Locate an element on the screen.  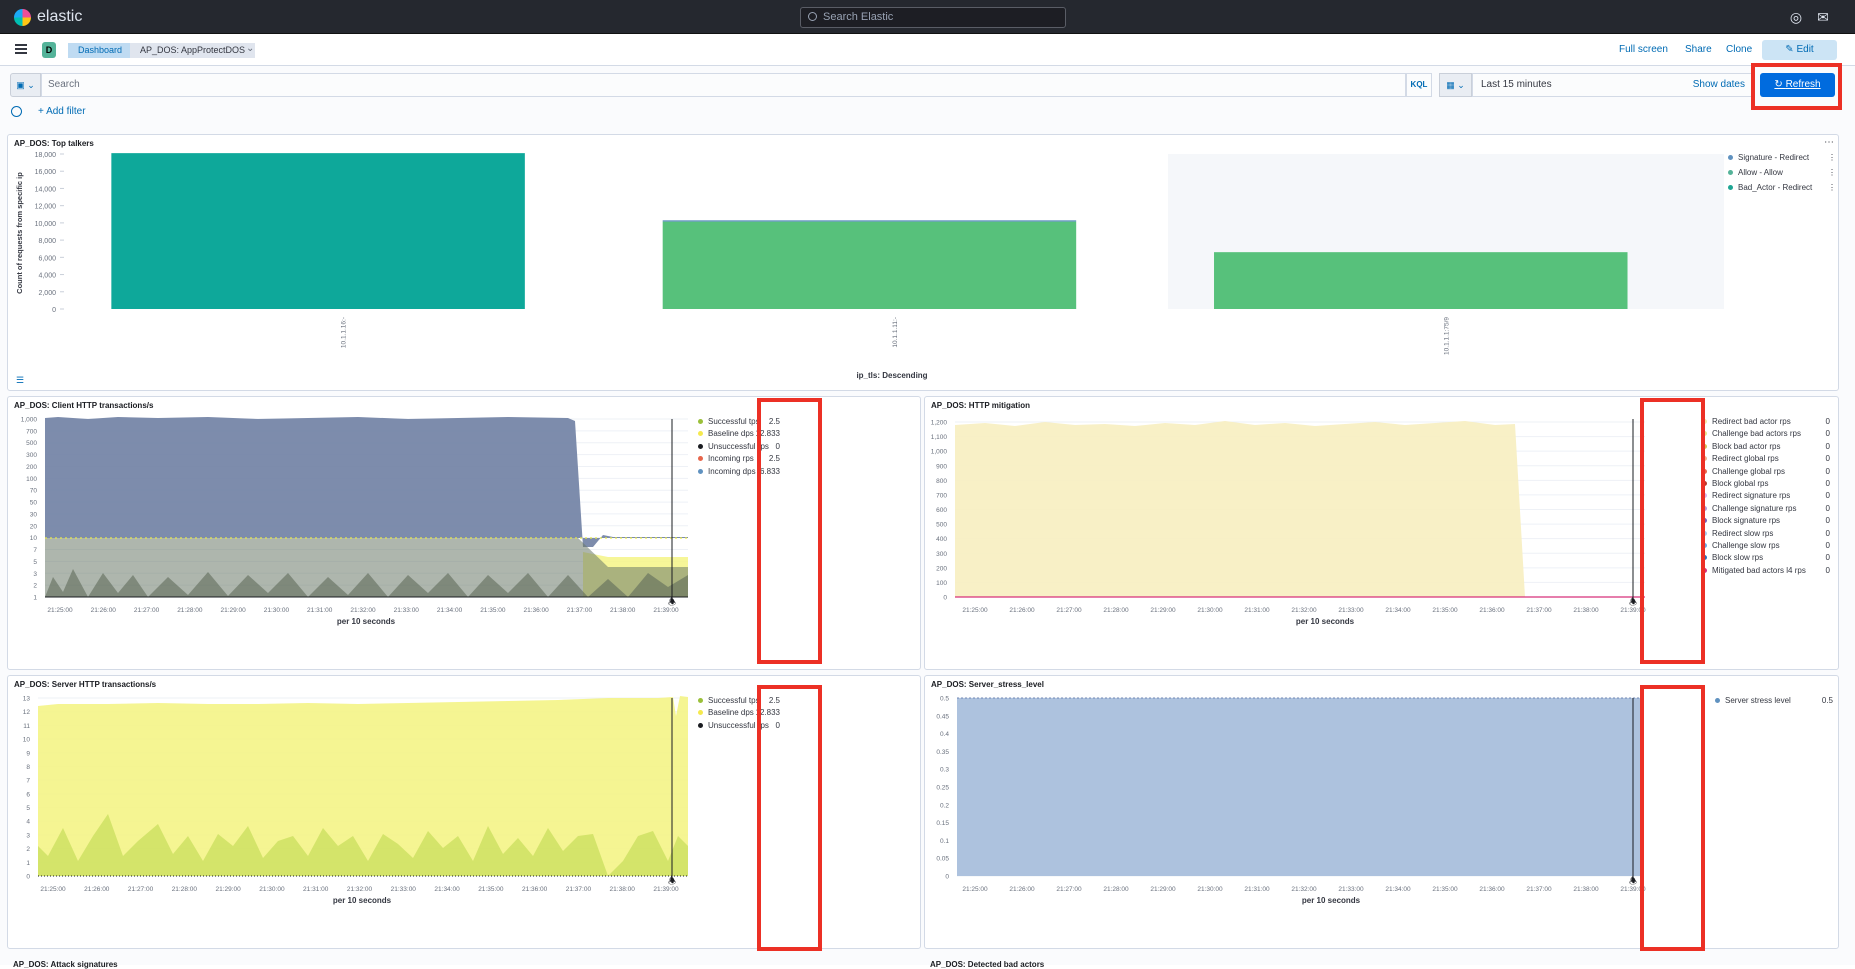
legend-item: Challenge bad actors rps 0 is located at coordinates (1770, 435).